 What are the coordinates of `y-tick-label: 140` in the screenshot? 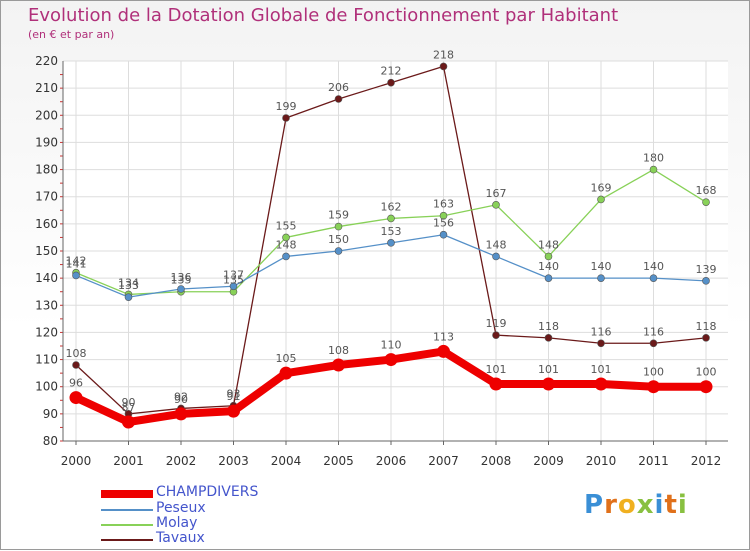 It's located at (46, 278).